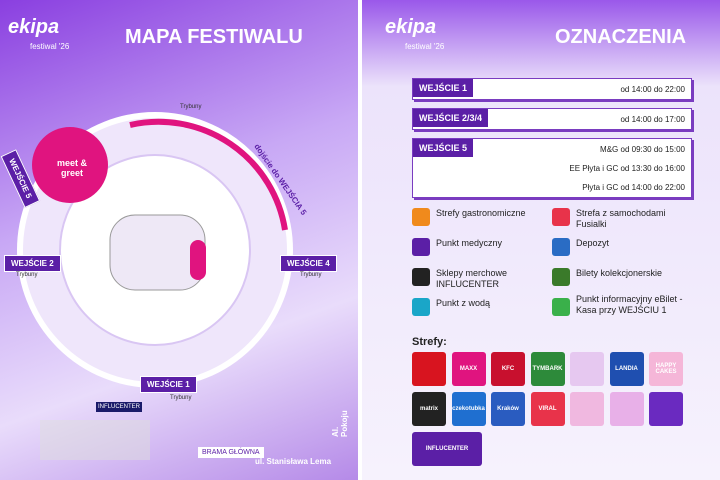 The height and width of the screenshot is (480, 720). What do you see at coordinates (619, 273) in the screenshot?
I see `legend-label: Bilety kolekcjonerskie` at bounding box center [619, 273].